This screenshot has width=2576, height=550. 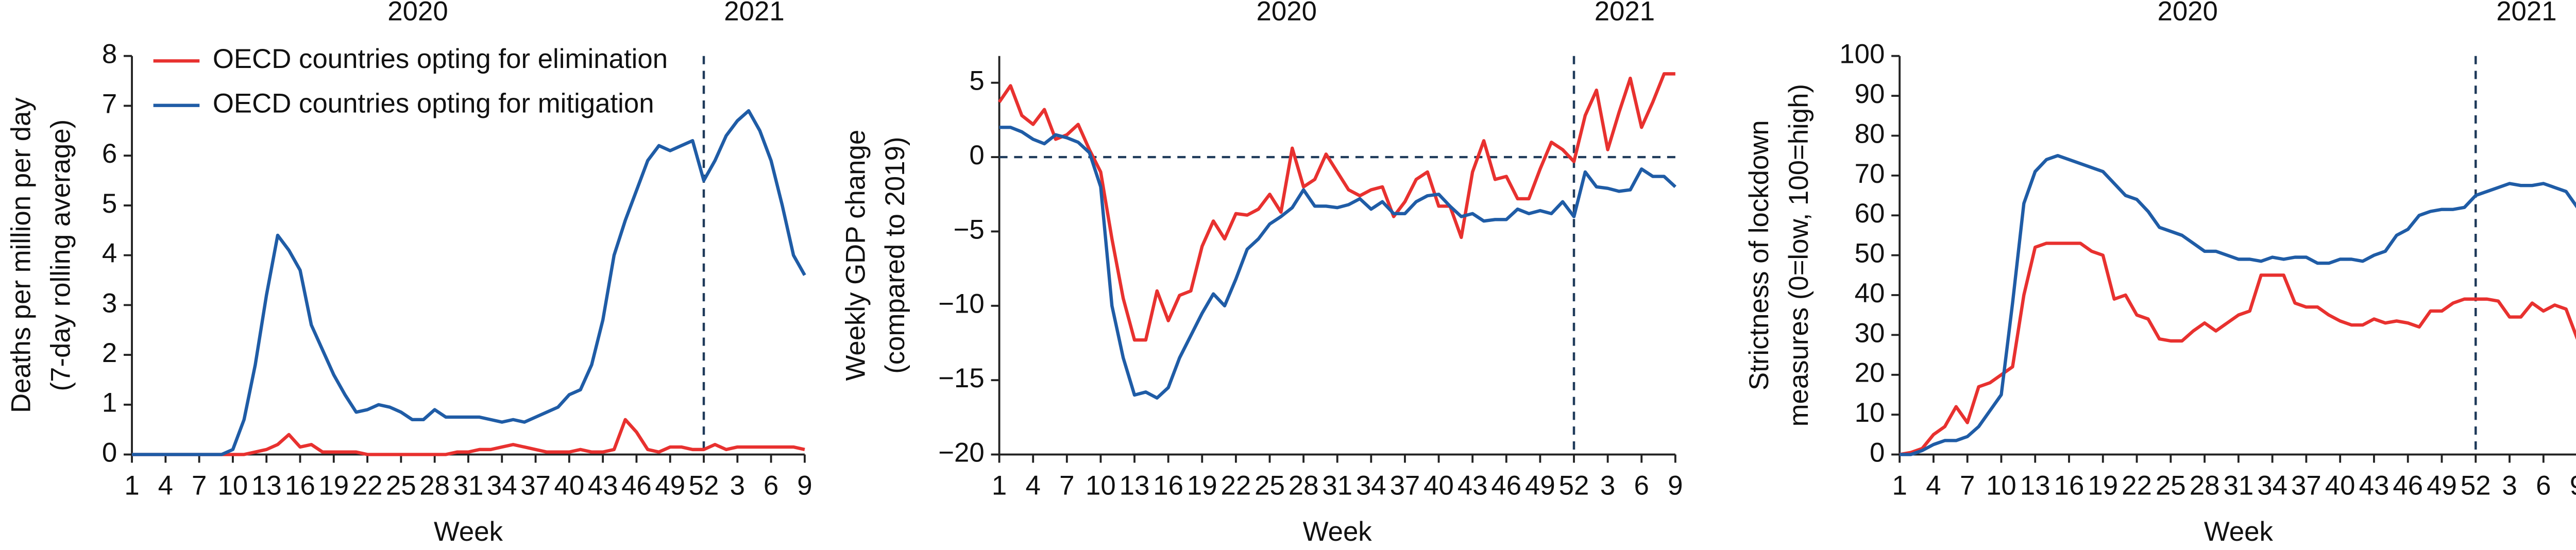 I want to click on y-tick-label: 80, so click(x=1870, y=134).